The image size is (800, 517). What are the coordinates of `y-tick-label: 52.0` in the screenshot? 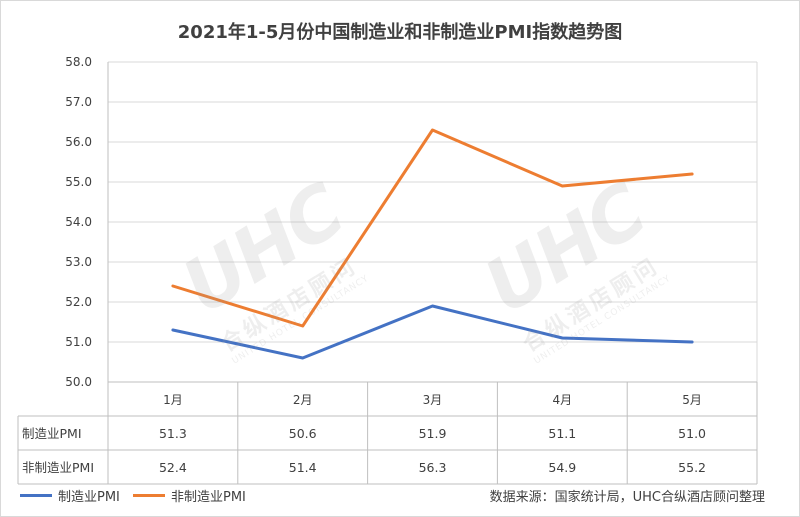 It's located at (78, 302).